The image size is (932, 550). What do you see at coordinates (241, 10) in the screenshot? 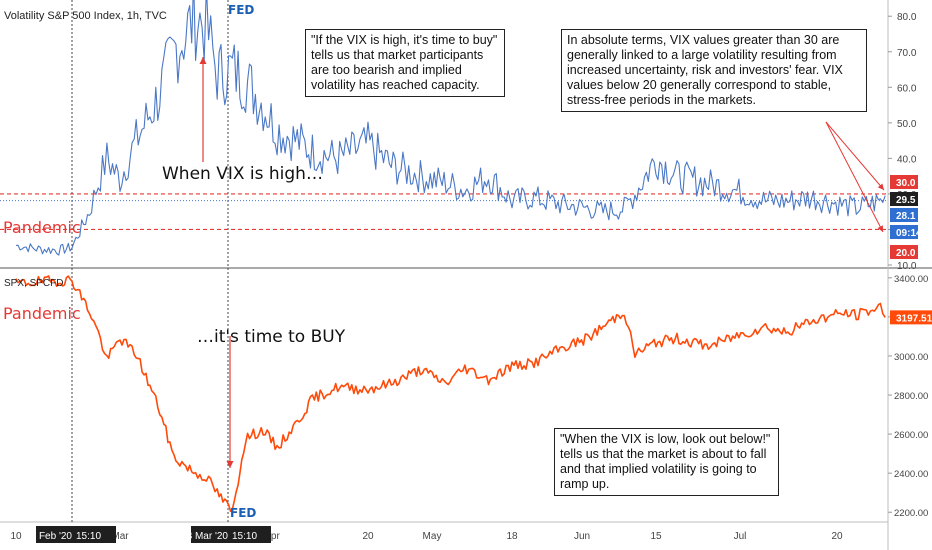
I see `fed-label-top: FED` at bounding box center [241, 10].